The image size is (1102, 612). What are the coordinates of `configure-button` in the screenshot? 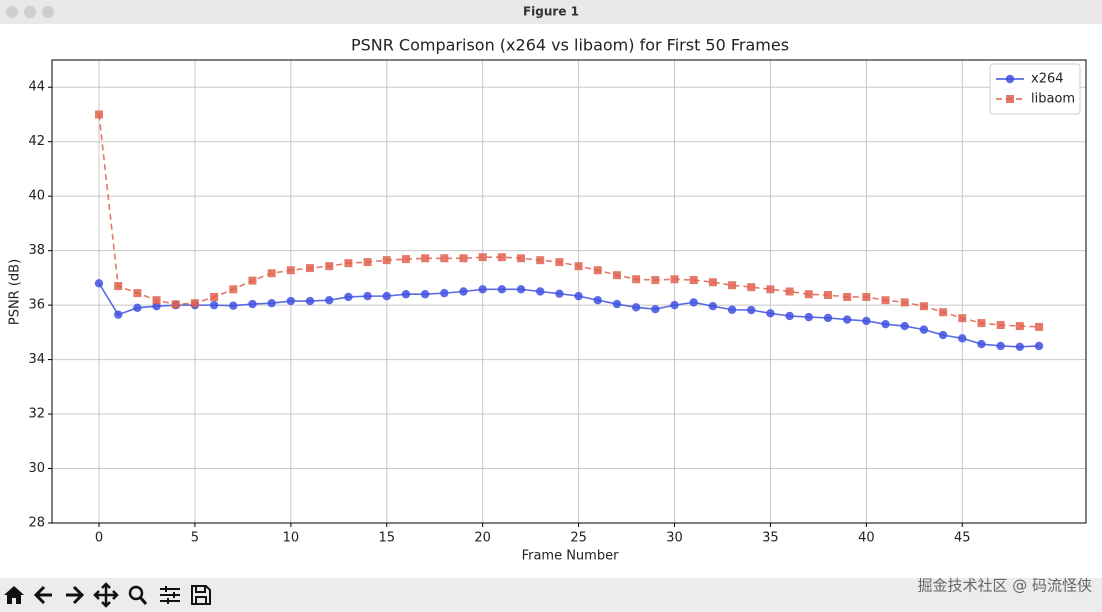 It's located at (170, 595).